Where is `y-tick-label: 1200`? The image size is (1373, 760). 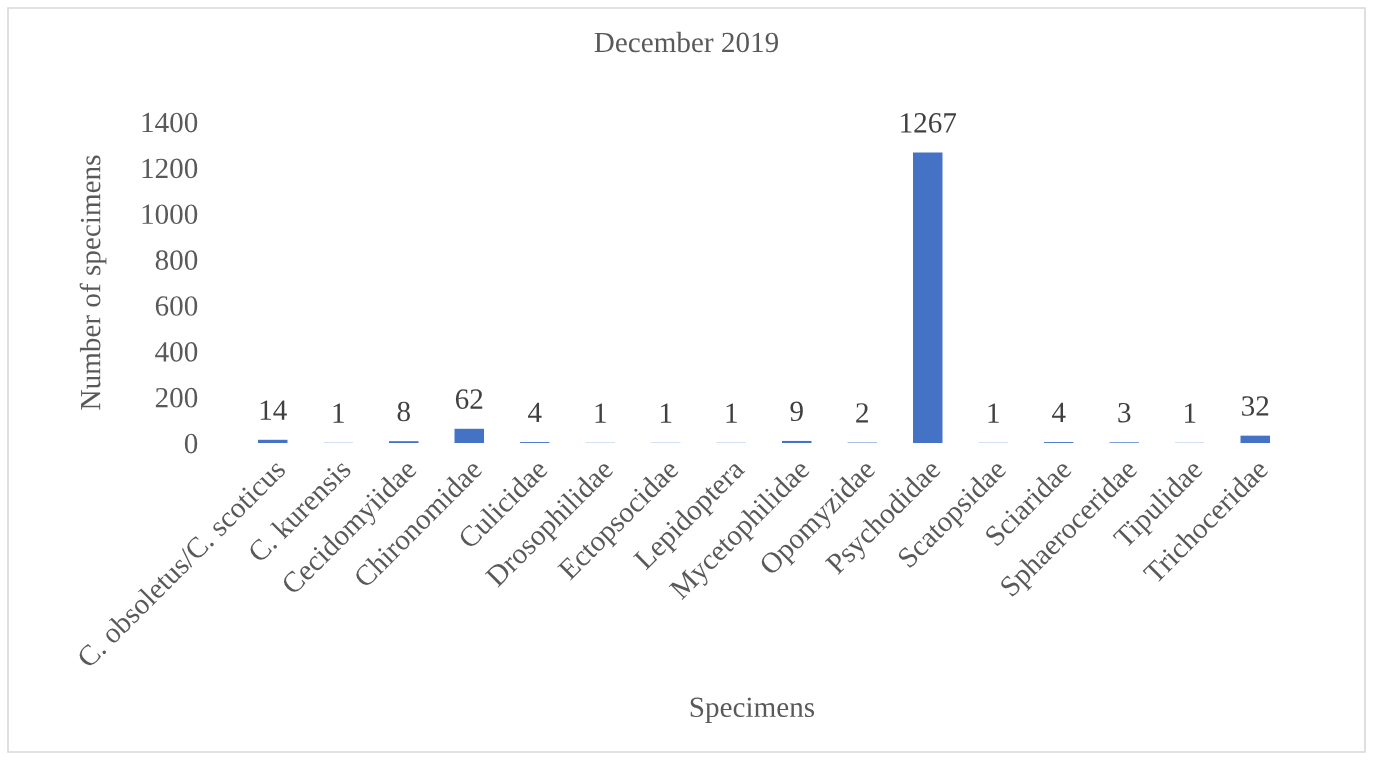
y-tick-label: 1200 is located at coordinates (170, 168).